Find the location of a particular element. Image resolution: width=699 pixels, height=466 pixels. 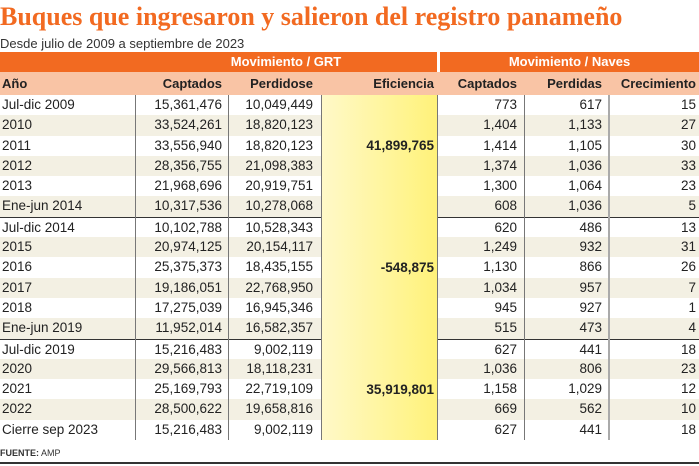

year-cell: 2011 is located at coordinates (17, 145).